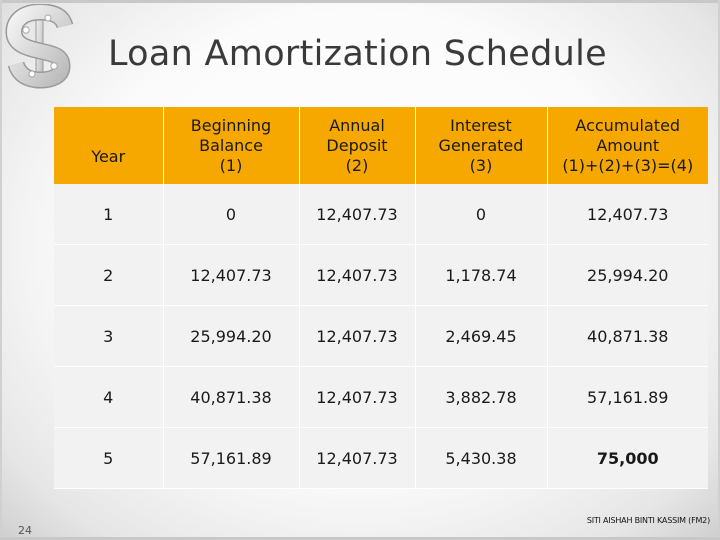  I want to click on header-line: Annual, so click(357, 125).